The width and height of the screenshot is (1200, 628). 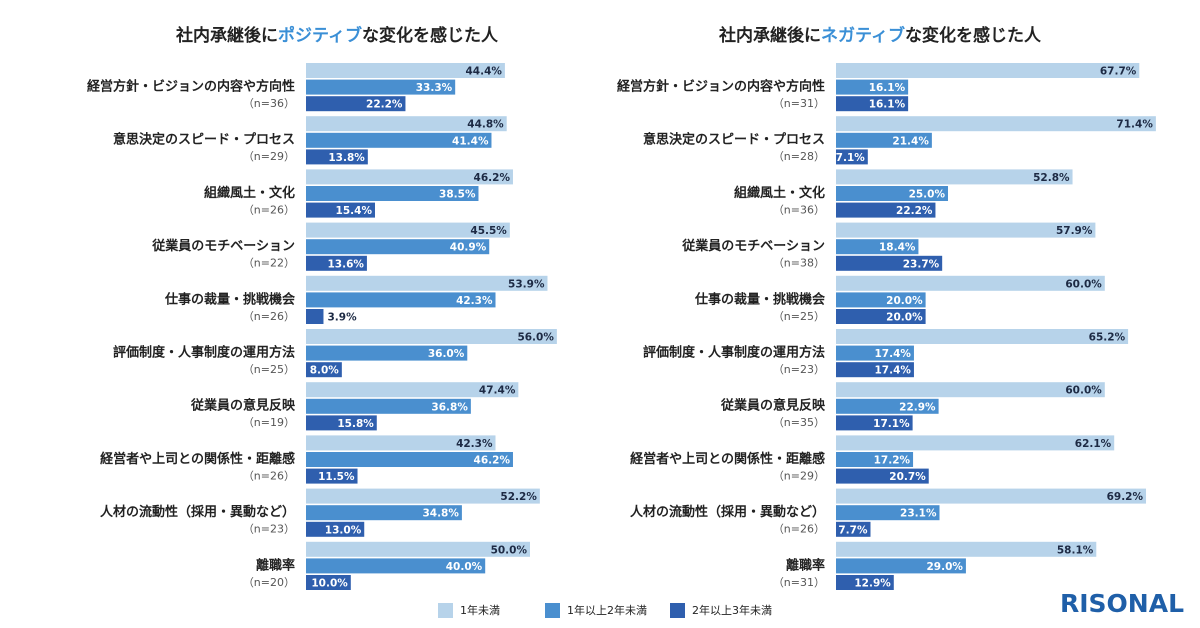 What do you see at coordinates (910, 141) in the screenshot?
I see `value-label: 21.4%` at bounding box center [910, 141].